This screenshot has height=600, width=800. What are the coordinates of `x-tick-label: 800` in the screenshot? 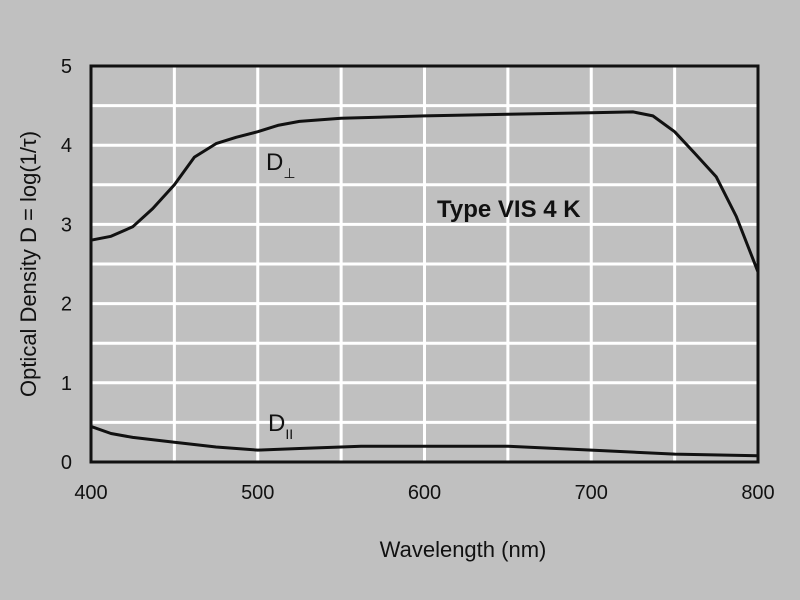 It's located at (757, 493).